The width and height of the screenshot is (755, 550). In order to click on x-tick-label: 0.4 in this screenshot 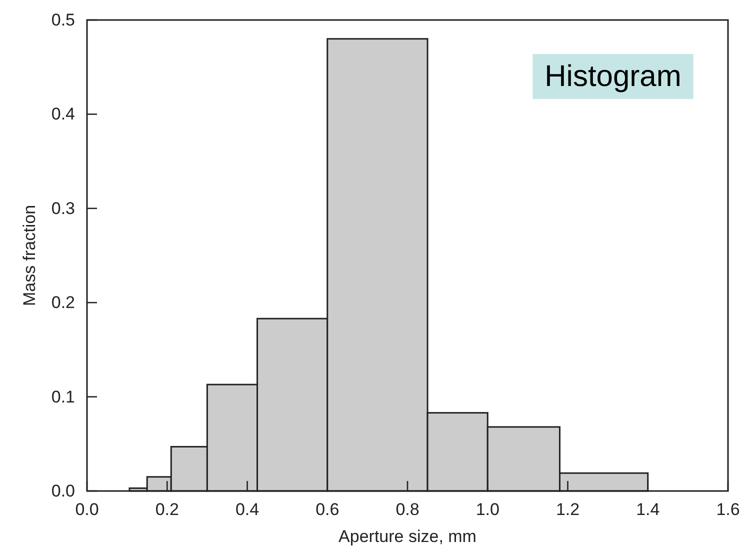, I will do `click(247, 510)`.